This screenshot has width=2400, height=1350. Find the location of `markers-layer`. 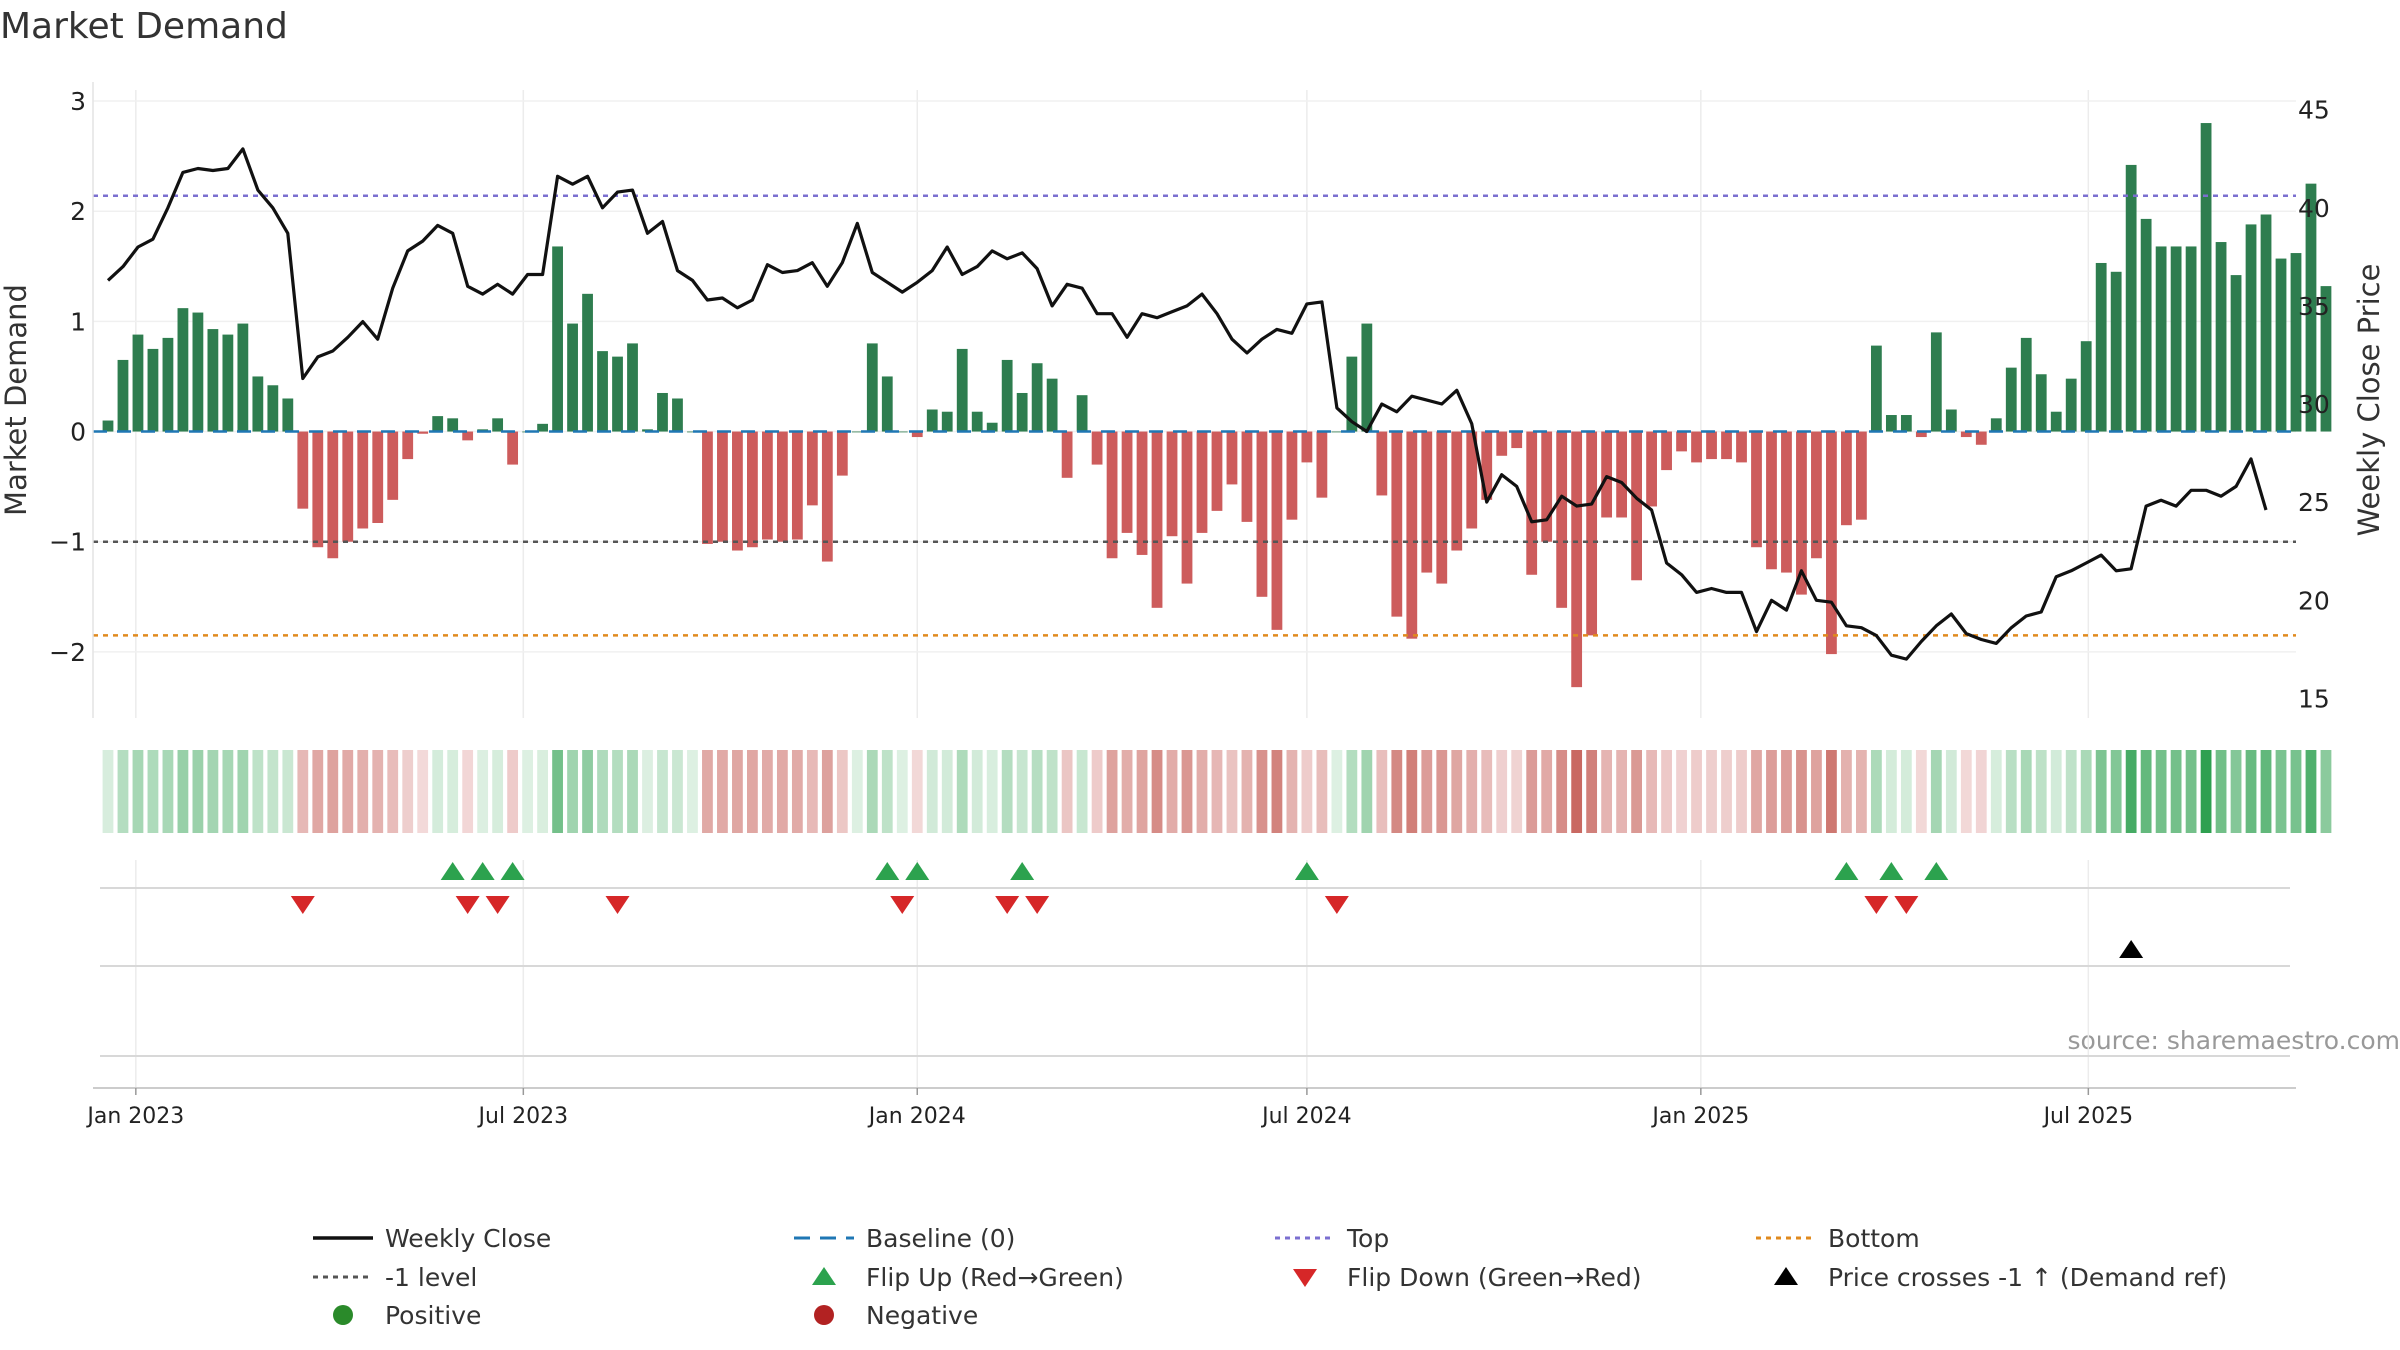

markers-layer is located at coordinates (1195, 959).